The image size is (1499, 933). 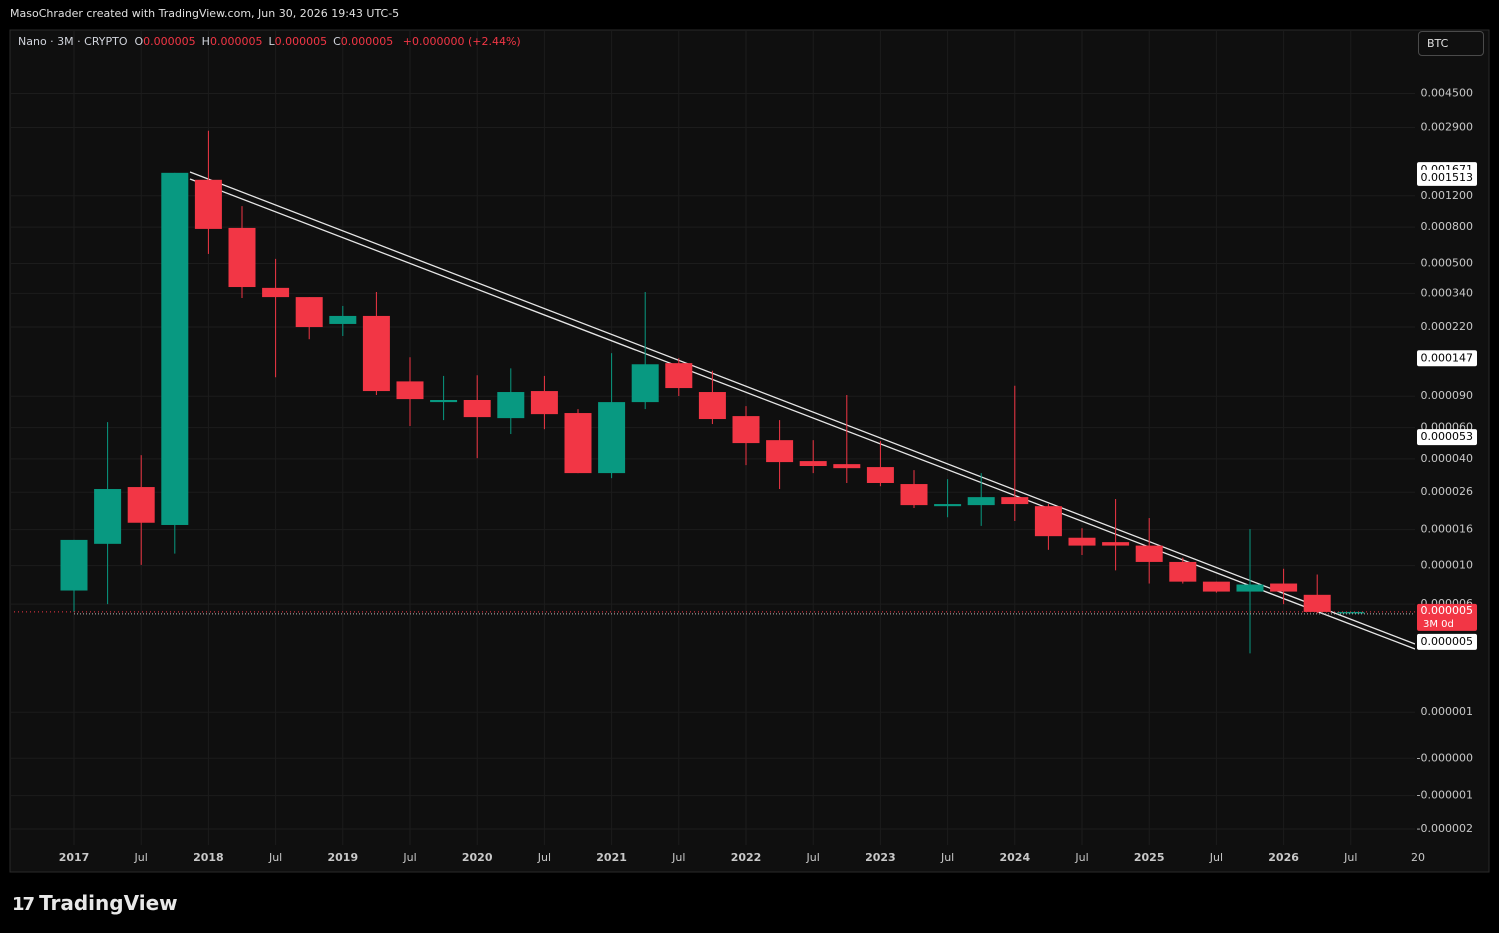 I want to click on y-tick-label: -0.000000, so click(x=1445, y=757).